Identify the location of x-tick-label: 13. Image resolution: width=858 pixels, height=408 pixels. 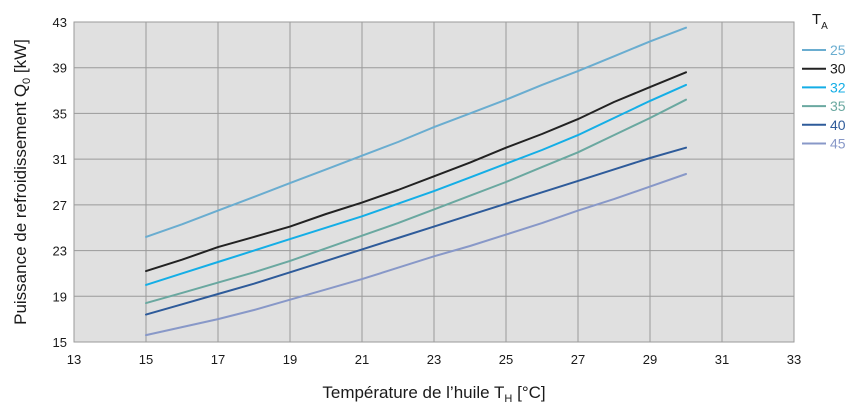
(74, 359).